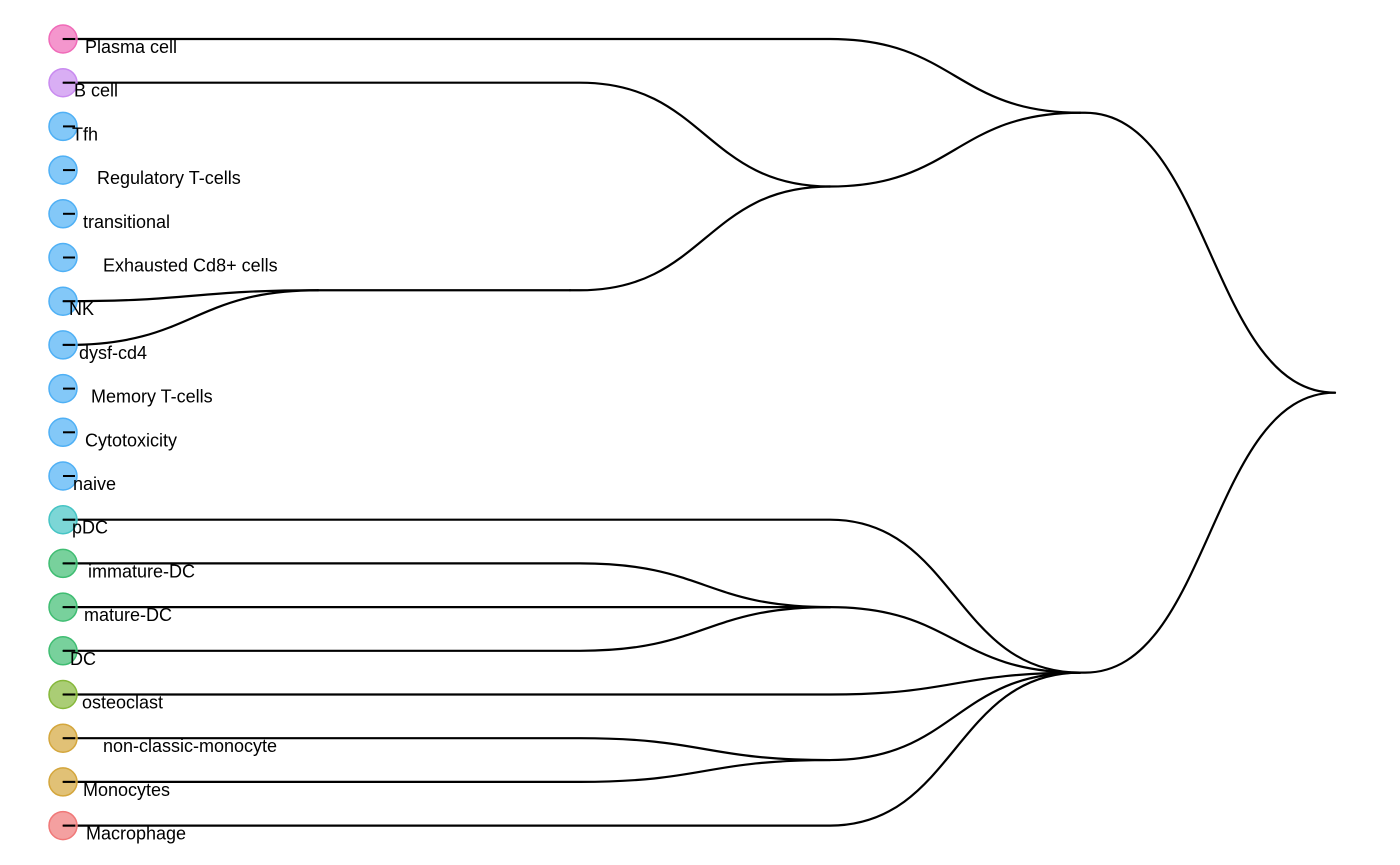  Describe the element at coordinates (126, 790) in the screenshot. I see `leaf-label: Monocytes` at that location.